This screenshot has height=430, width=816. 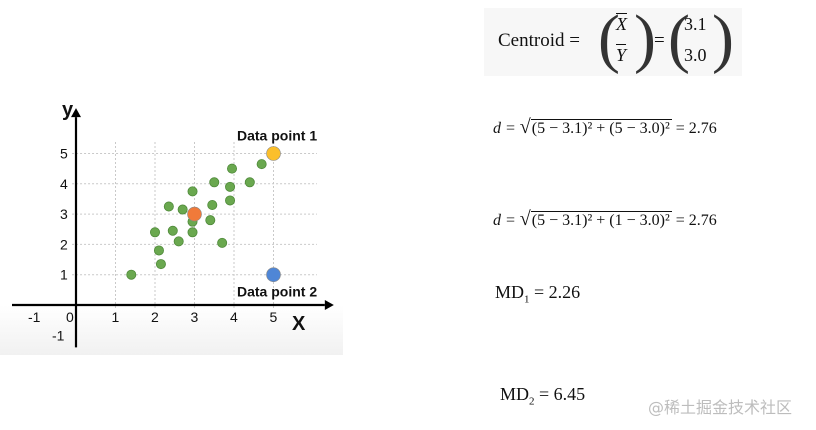 I want to click on md2-formula: MD2 = 6.45, so click(x=542, y=396).